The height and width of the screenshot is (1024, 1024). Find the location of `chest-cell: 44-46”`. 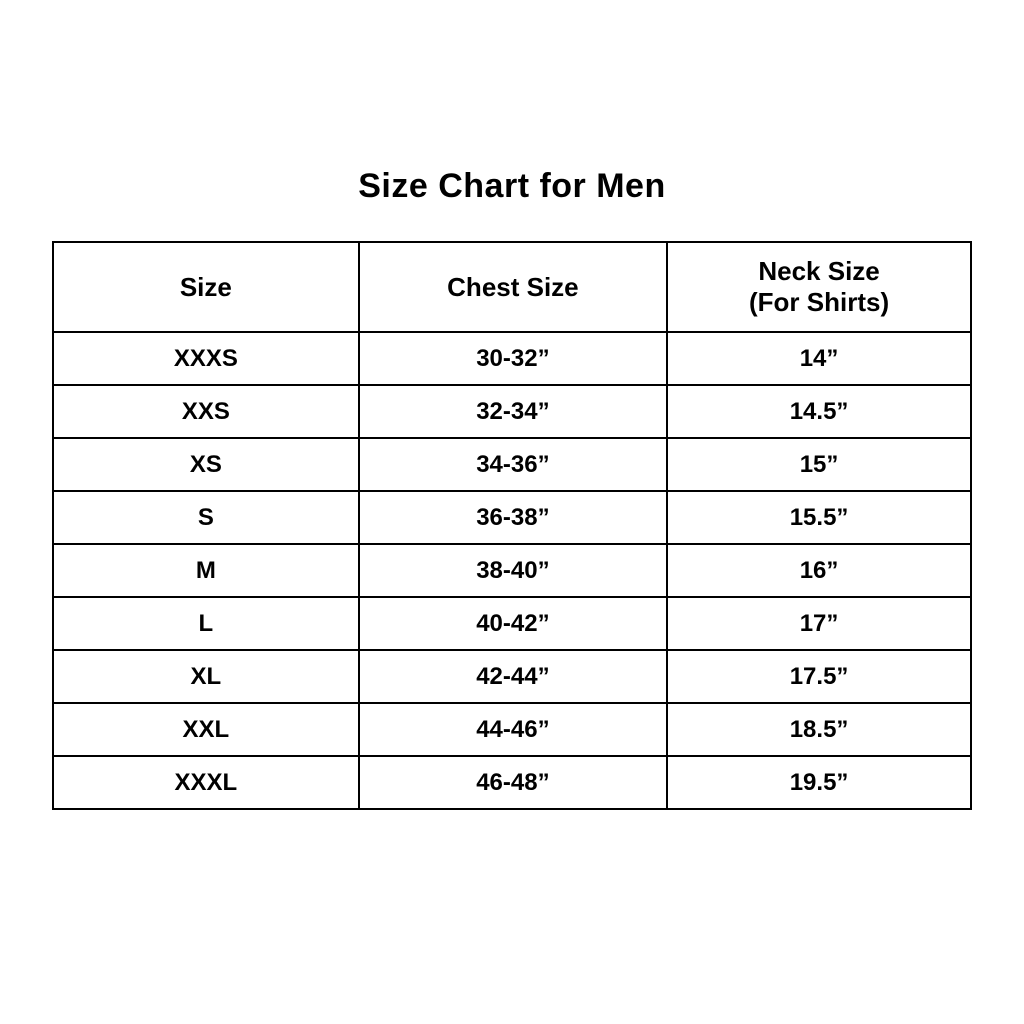

chest-cell: 44-46” is located at coordinates (513, 730).